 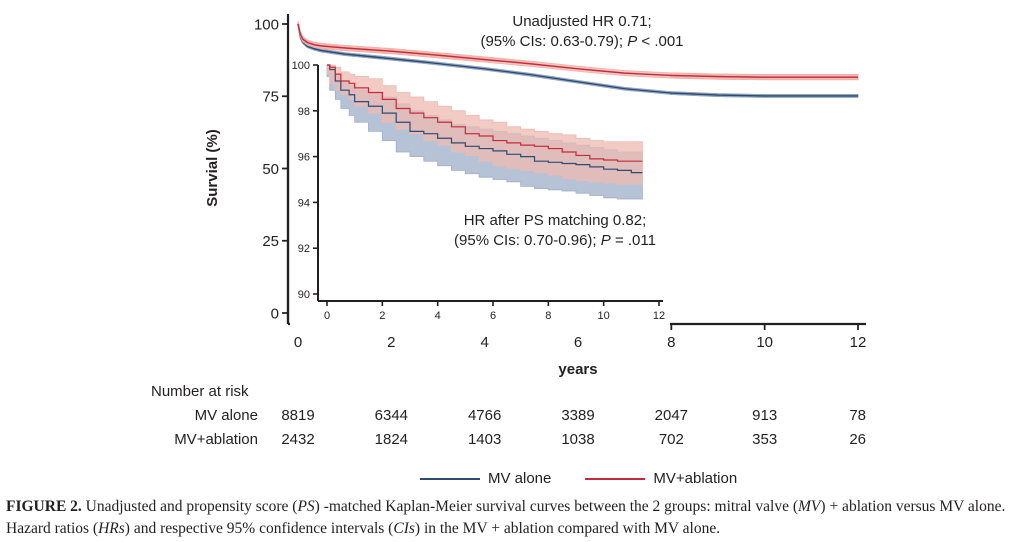 What do you see at coordinates (226, 415) in the screenshot?
I see `risk-row-label: MV alone` at bounding box center [226, 415].